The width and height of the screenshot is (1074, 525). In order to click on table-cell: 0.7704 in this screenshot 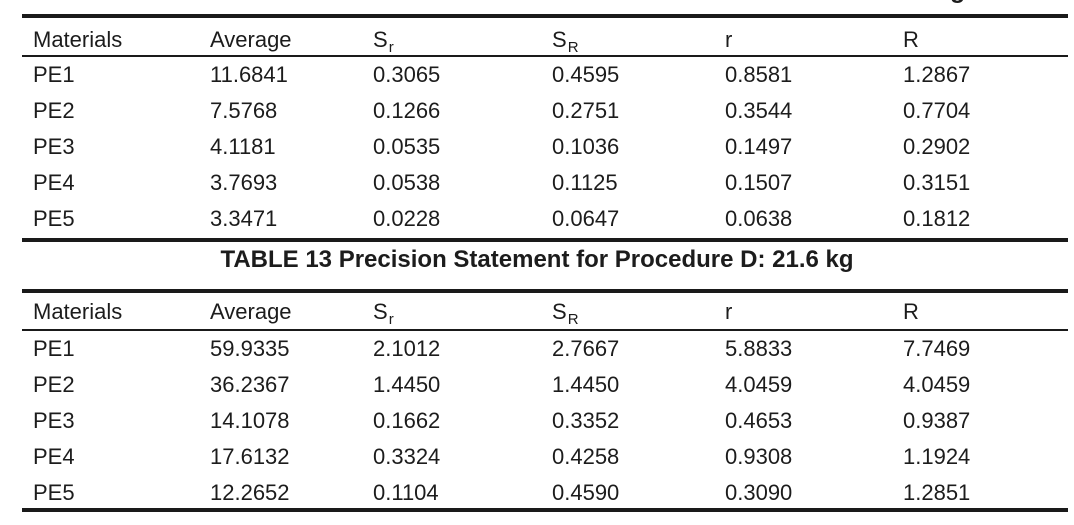, I will do `click(937, 110)`.